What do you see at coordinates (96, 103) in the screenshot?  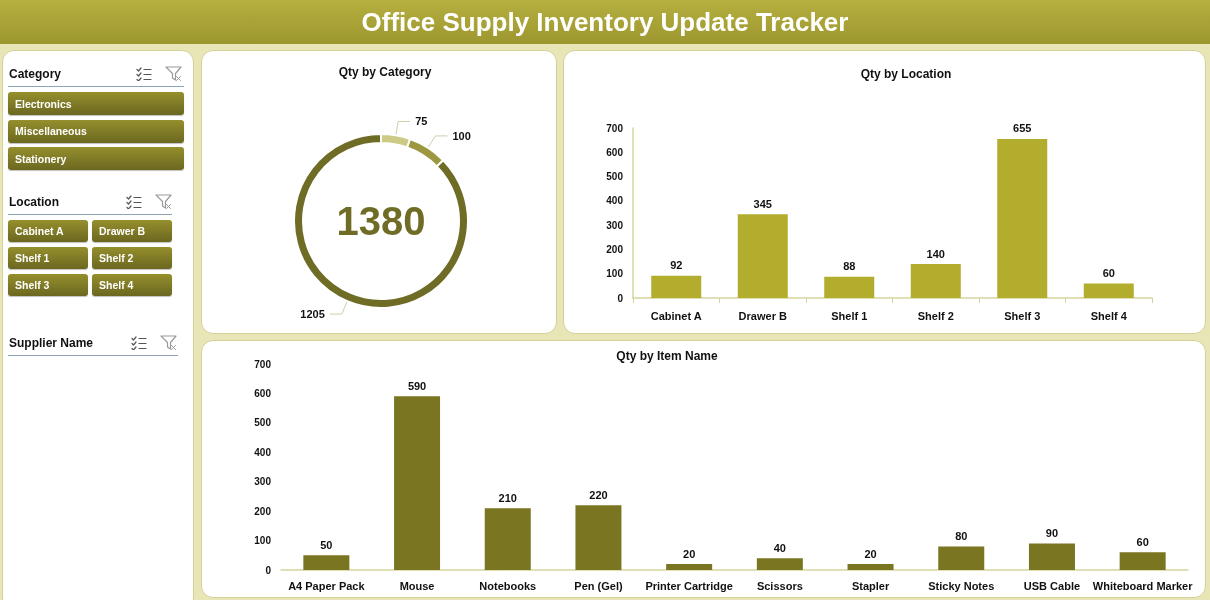 I see `slicer-button: Electronics` at bounding box center [96, 103].